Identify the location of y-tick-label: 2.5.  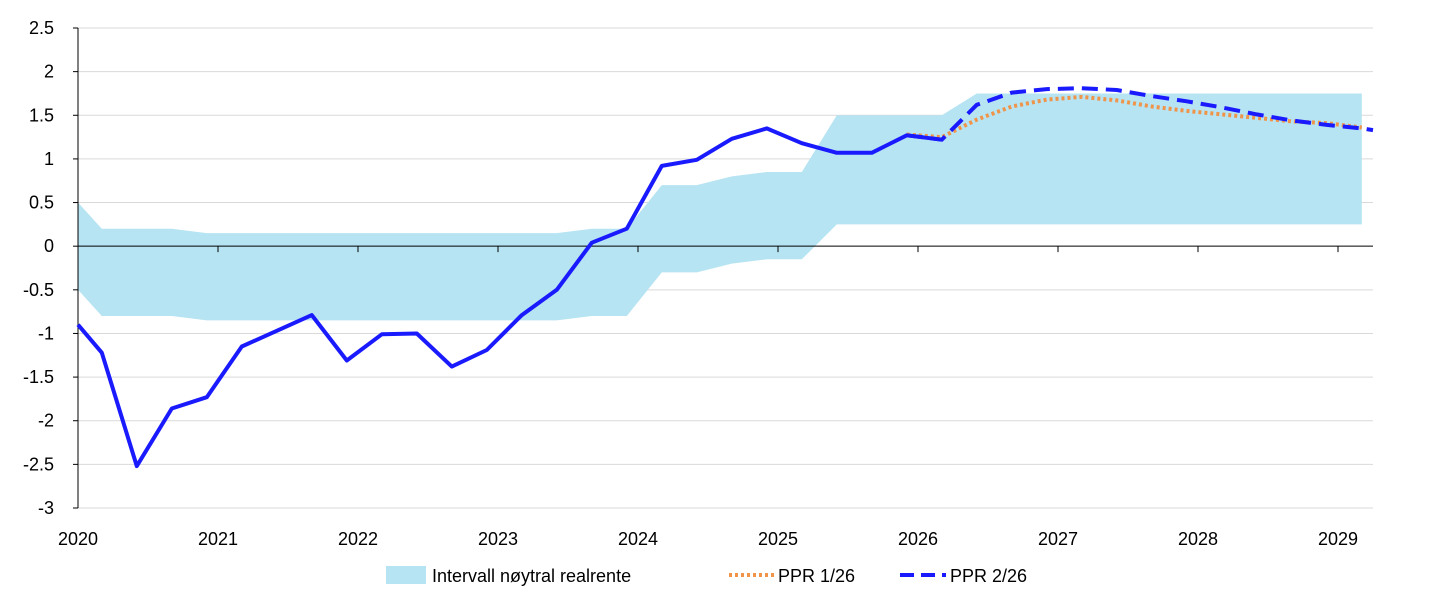
(41, 28).